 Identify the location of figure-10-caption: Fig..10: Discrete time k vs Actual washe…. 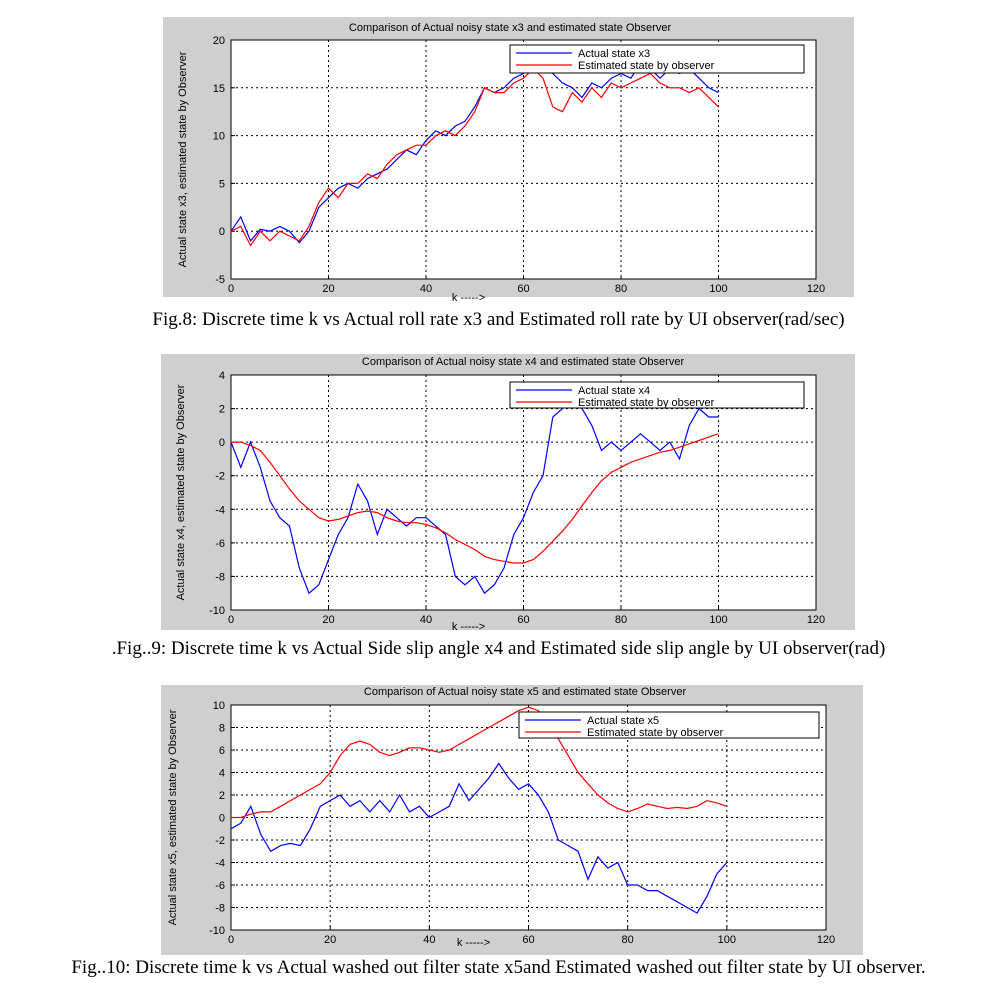
(498, 967).